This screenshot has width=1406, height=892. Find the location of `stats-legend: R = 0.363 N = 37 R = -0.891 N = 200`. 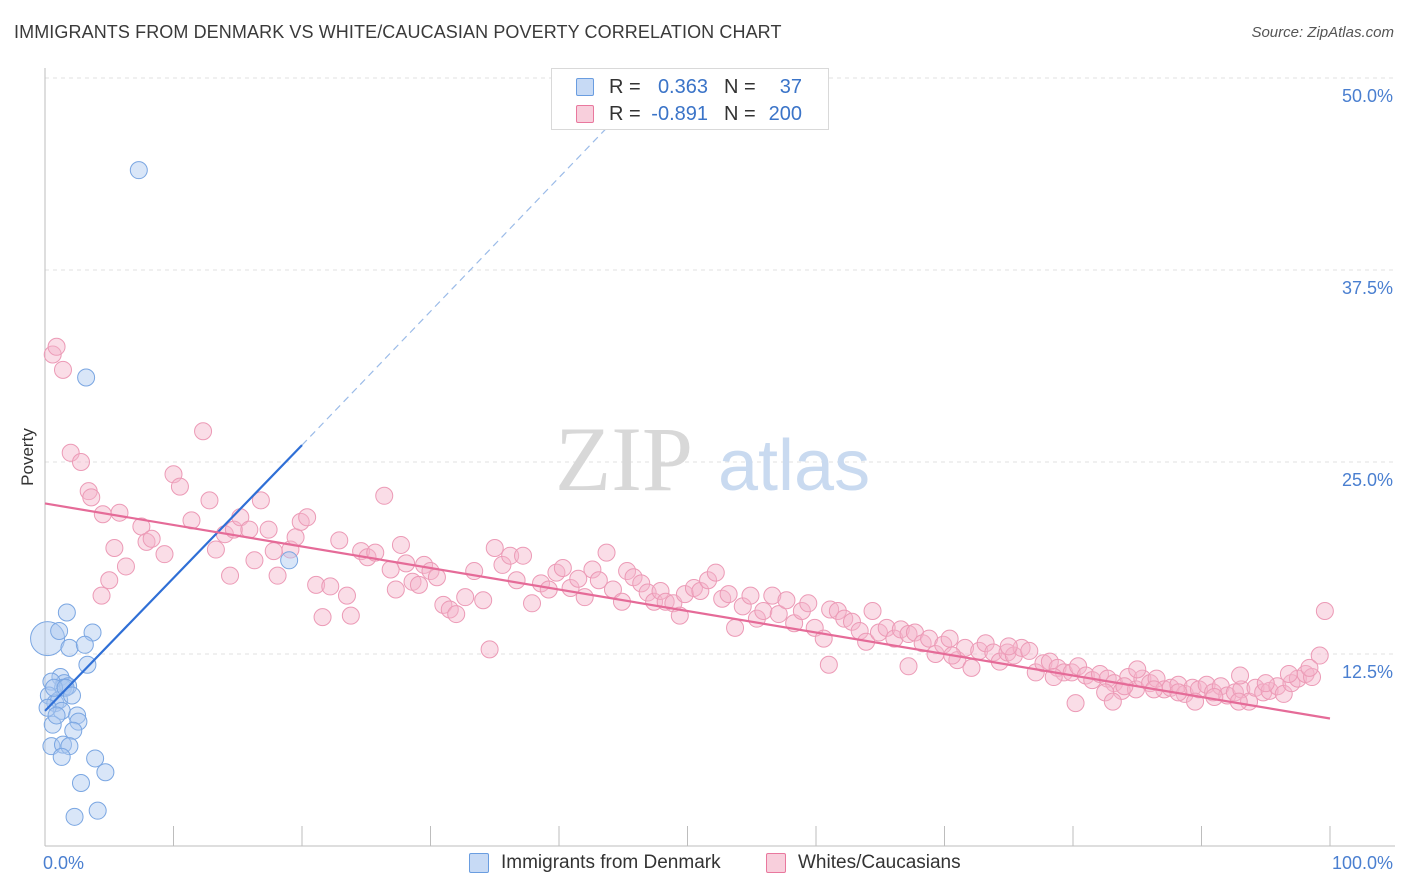

stats-legend: R = 0.363 N = 37 R = -0.891 N = 200 is located at coordinates (690, 99).